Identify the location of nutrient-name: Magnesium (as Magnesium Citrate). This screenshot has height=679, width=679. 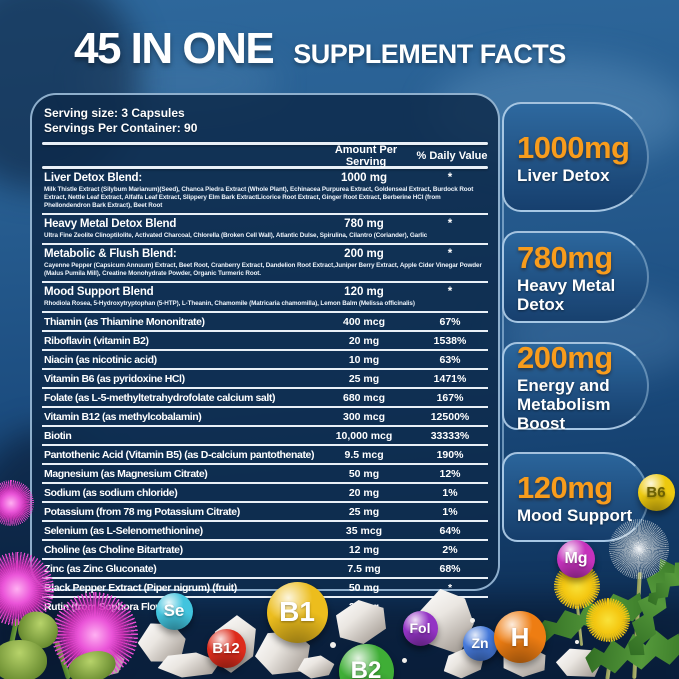
(126, 473).